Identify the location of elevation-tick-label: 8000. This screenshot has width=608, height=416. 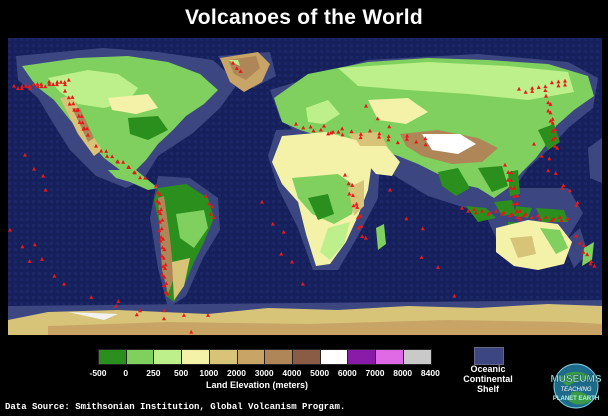
(403, 373).